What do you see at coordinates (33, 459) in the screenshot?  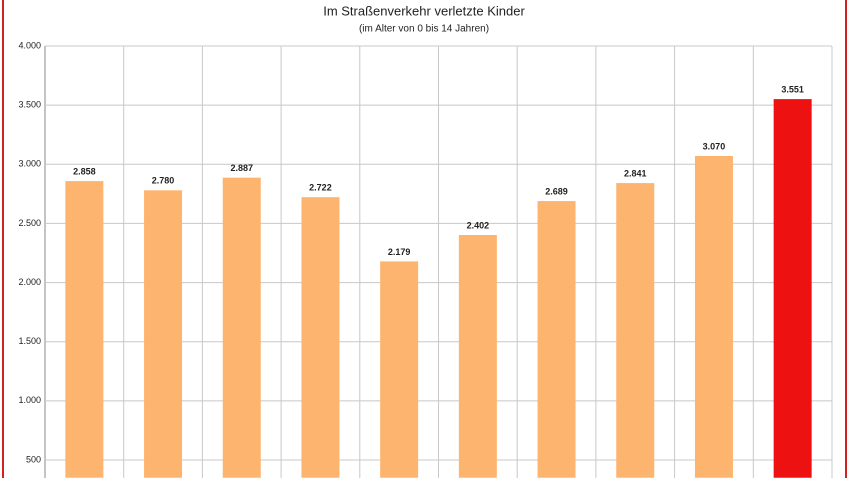 I see `y-tick-label: 500` at bounding box center [33, 459].